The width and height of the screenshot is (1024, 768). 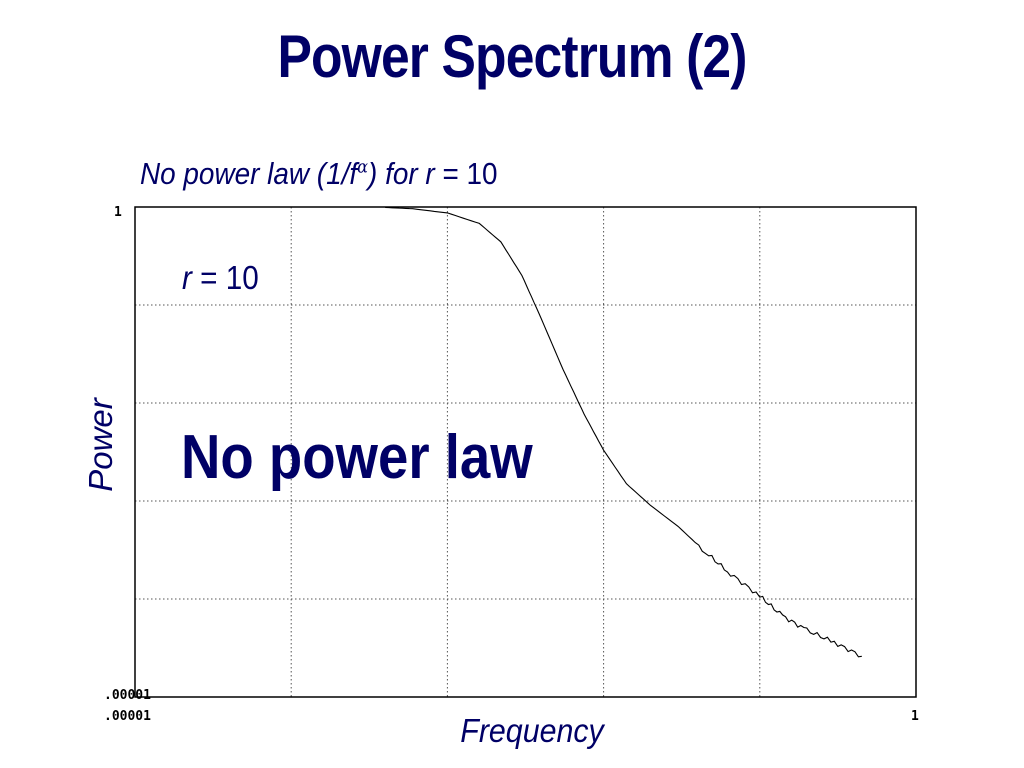 I want to click on subtitle-alpha: α, so click(x=363, y=167).